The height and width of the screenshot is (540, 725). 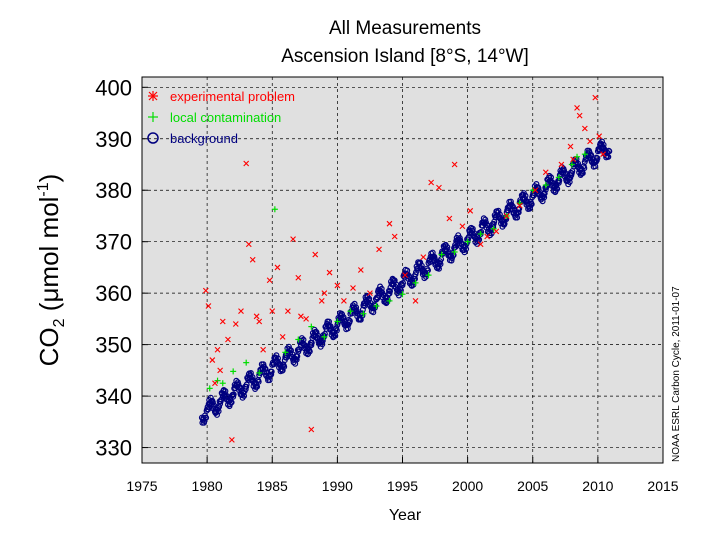 I want to click on x-tick-label: 1985, so click(x=272, y=486).